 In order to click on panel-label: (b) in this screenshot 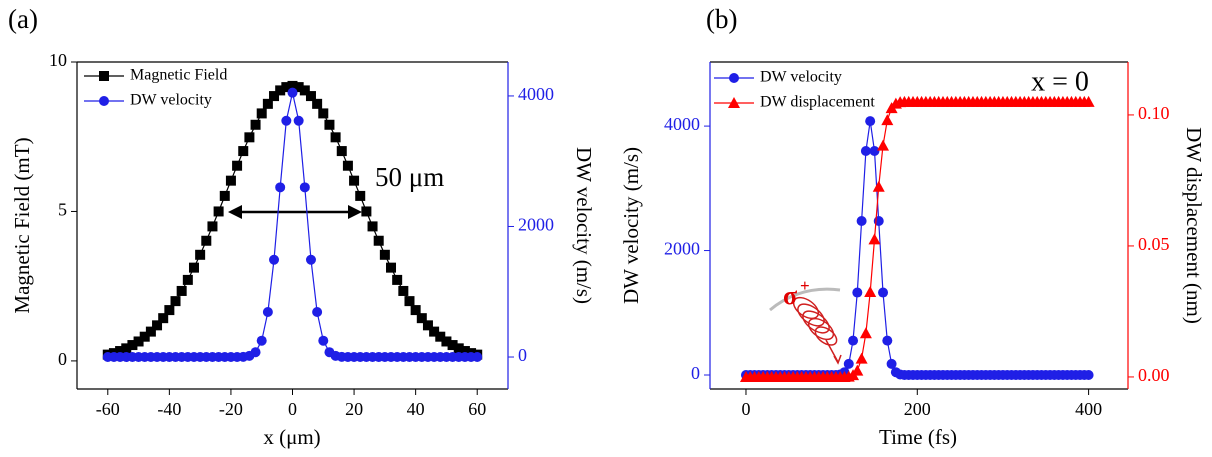, I will do `click(721, 19)`.